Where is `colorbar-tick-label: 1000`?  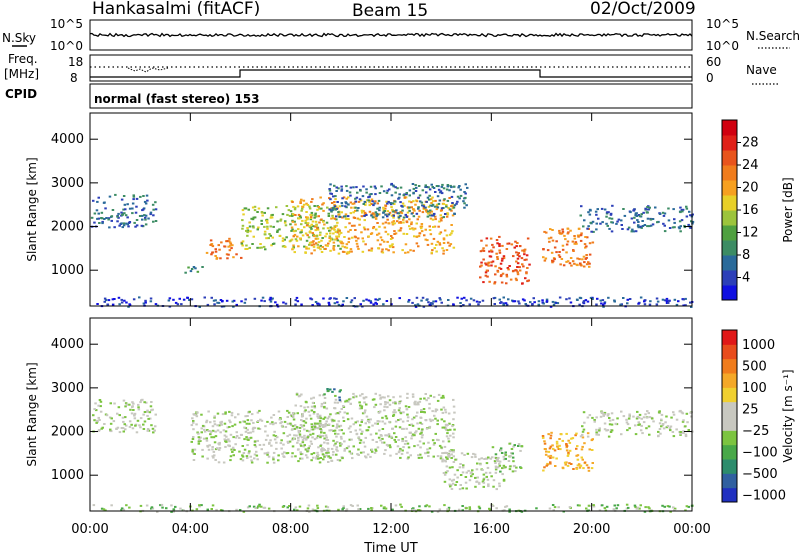 colorbar-tick-label: 1000 is located at coordinates (758, 345).